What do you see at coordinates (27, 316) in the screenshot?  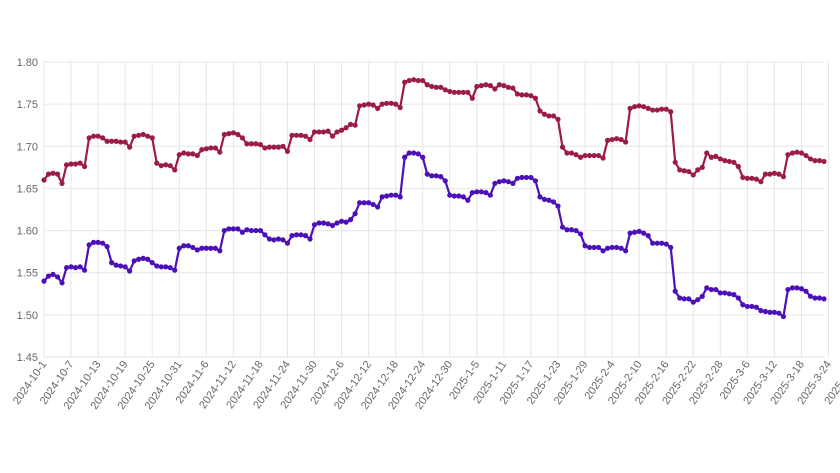 I see `y-tick-label: 1.50` at bounding box center [27, 316].